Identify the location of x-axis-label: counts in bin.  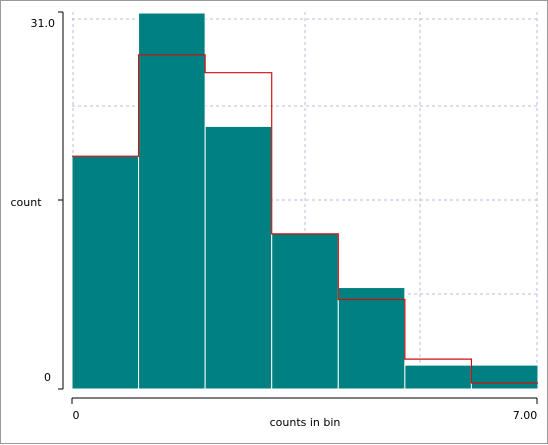
(305, 422).